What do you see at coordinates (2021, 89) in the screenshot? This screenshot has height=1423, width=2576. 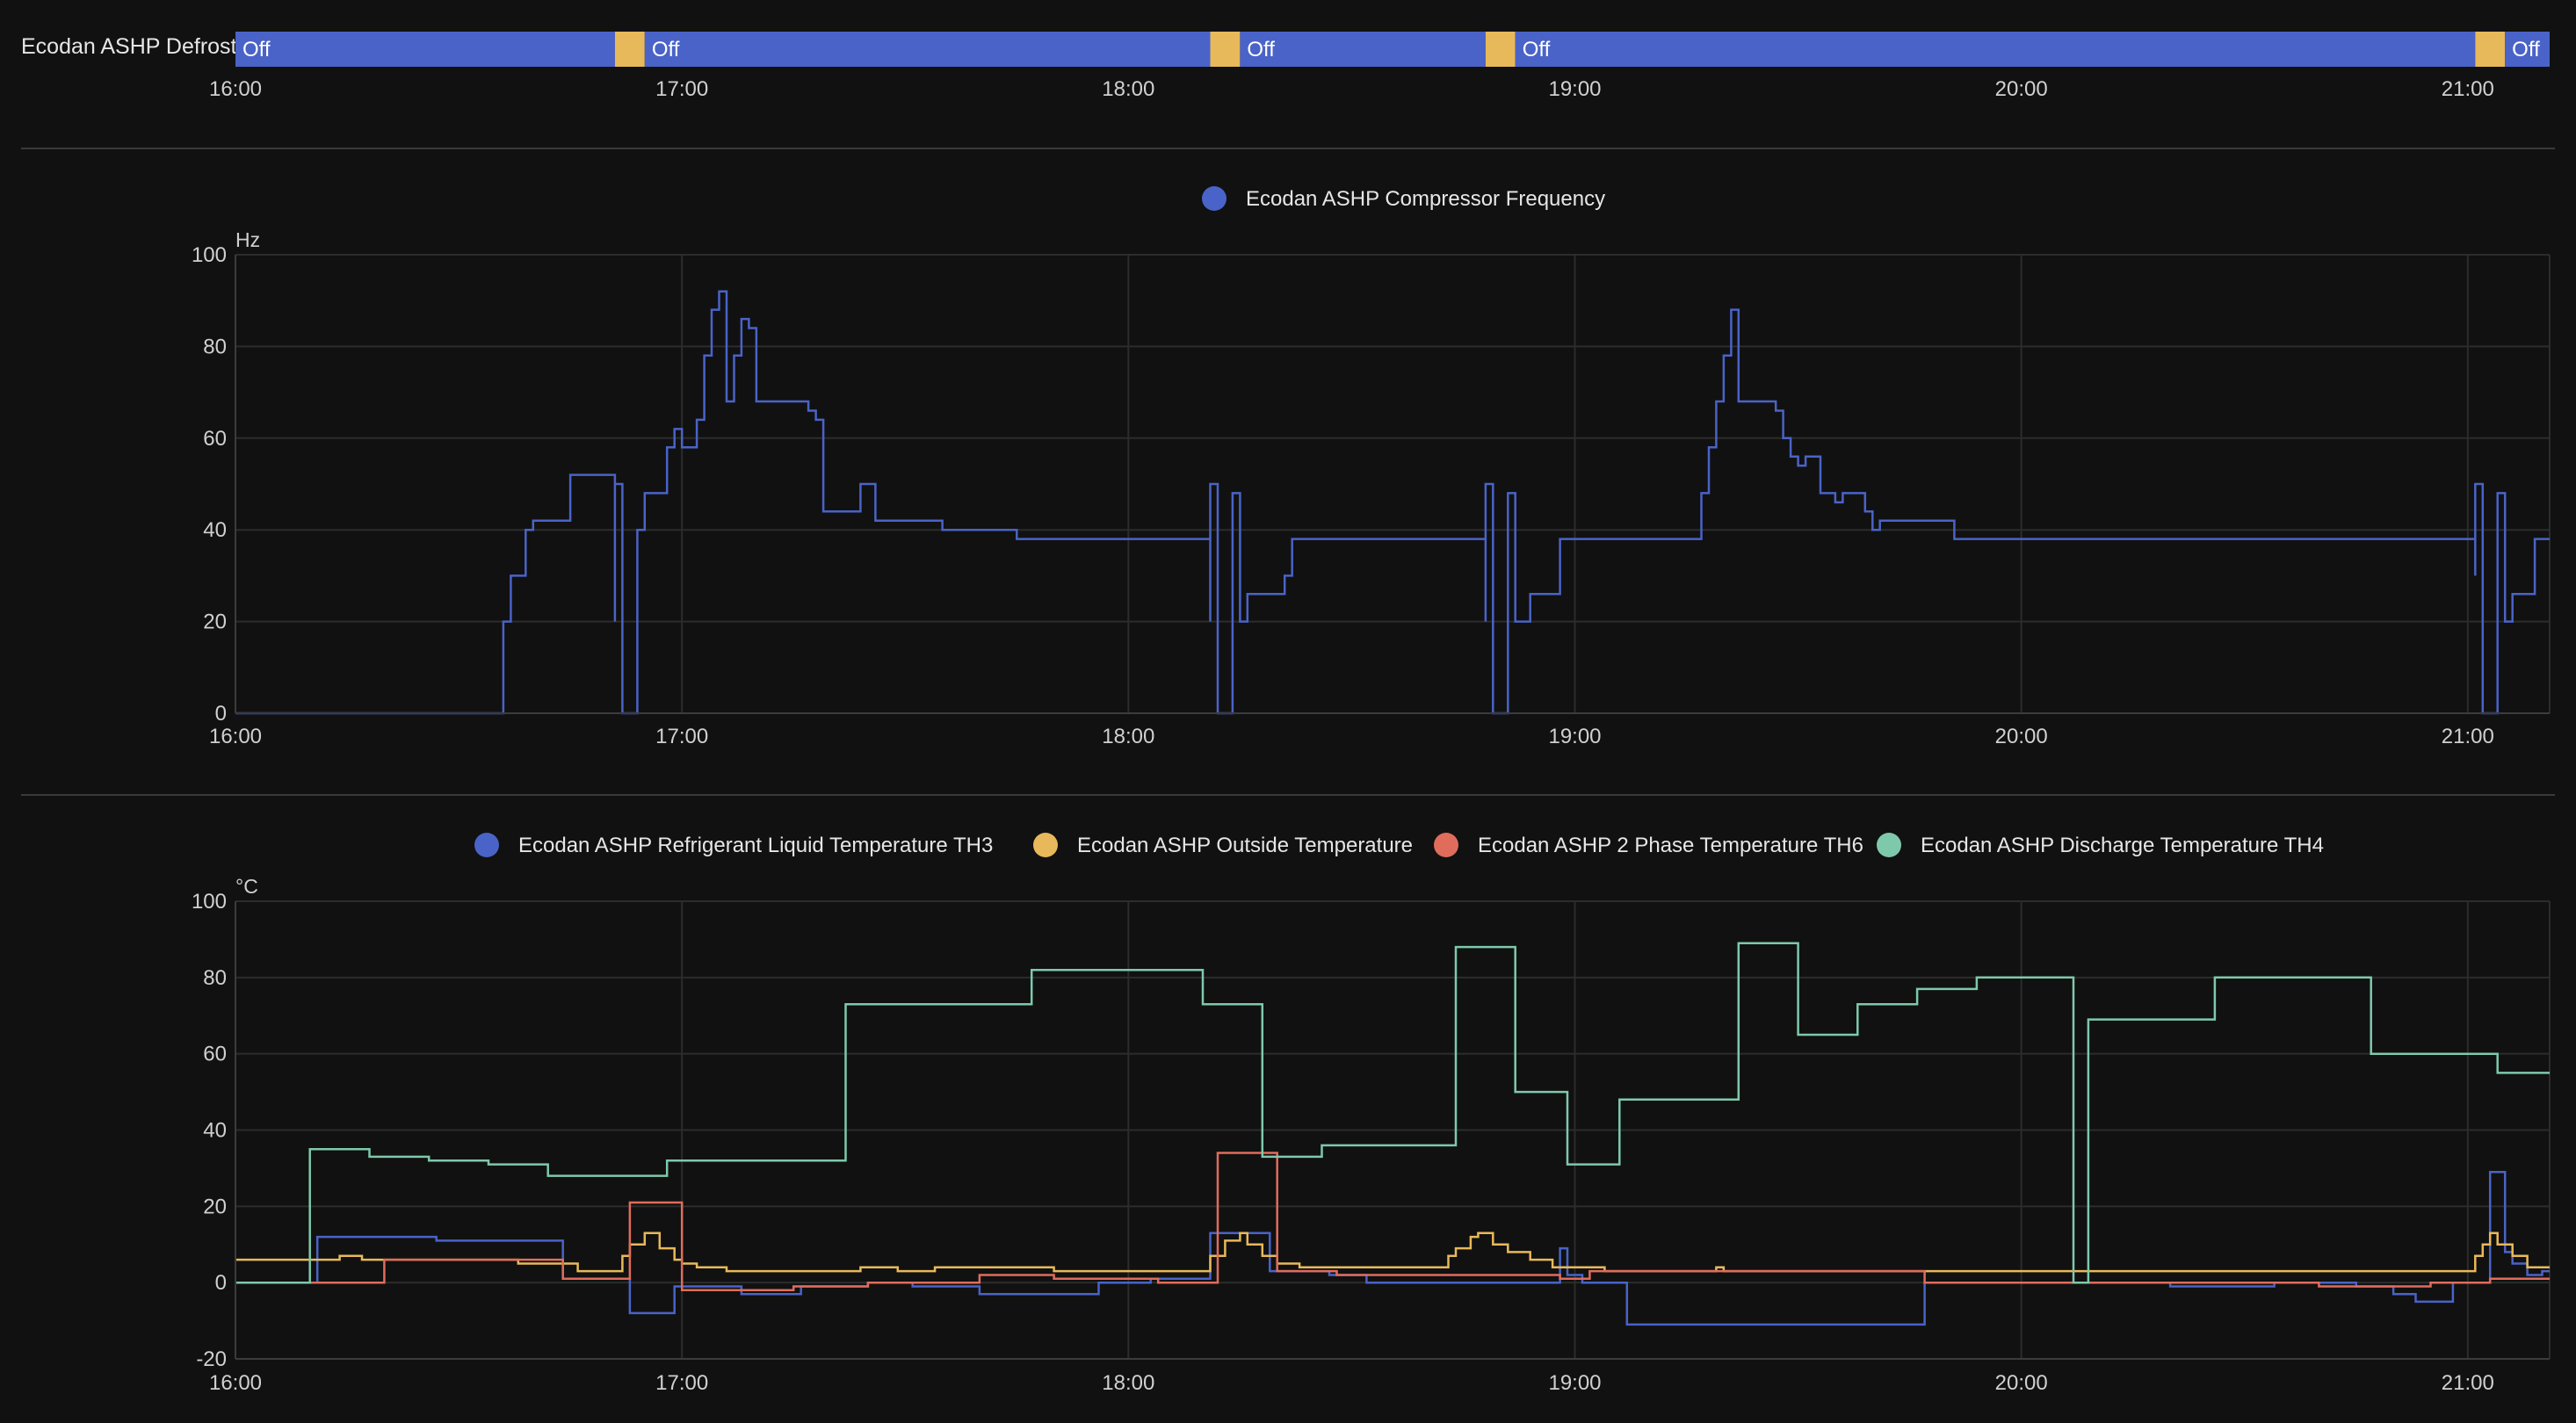 I see `timeline-tick-label: 20:00` at bounding box center [2021, 89].